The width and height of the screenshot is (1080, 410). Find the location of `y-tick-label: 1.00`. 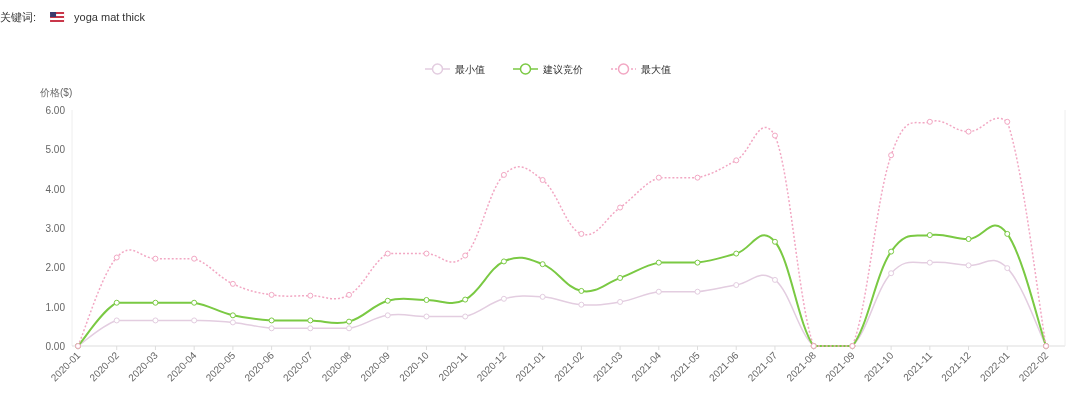

y-tick-label: 1.00 is located at coordinates (55, 307).